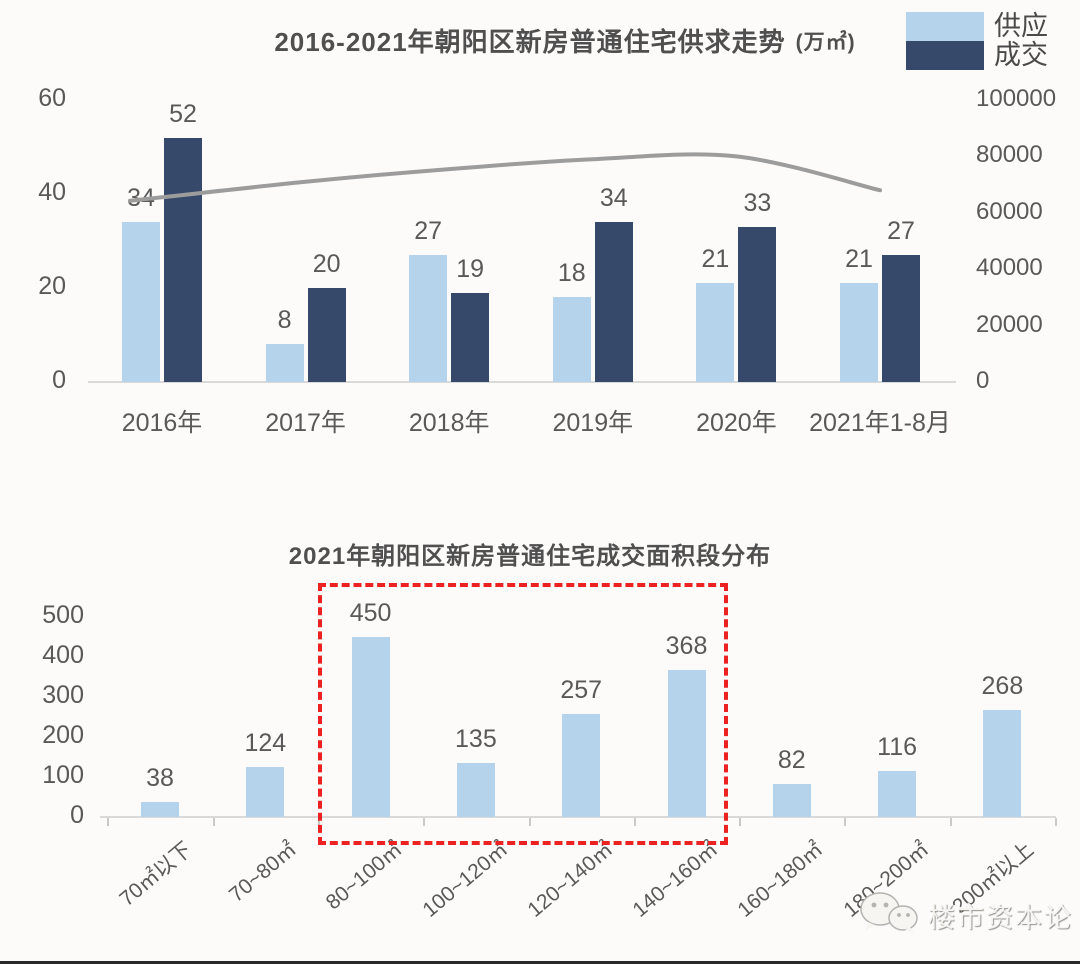 This screenshot has height=964, width=1080. Describe the element at coordinates (284, 320) in the screenshot. I see `supply-value-2017年: 8` at that location.